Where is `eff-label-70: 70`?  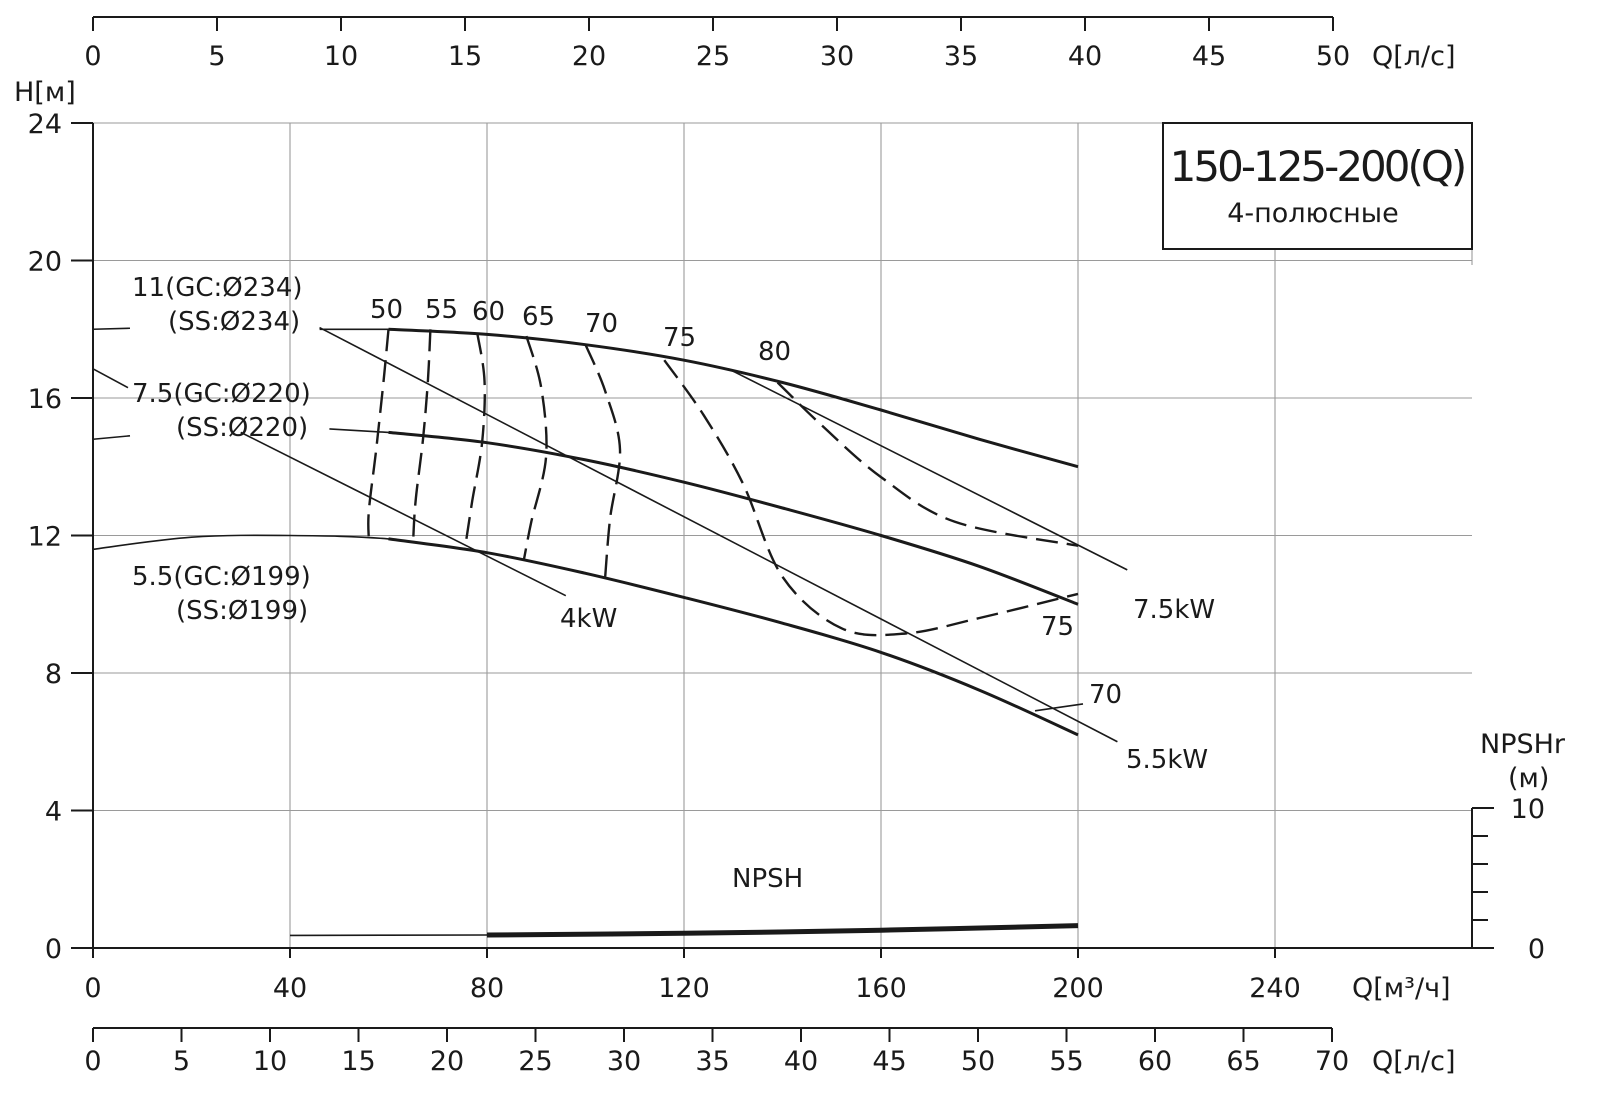
eff-label-70: 70 is located at coordinates (601, 324).